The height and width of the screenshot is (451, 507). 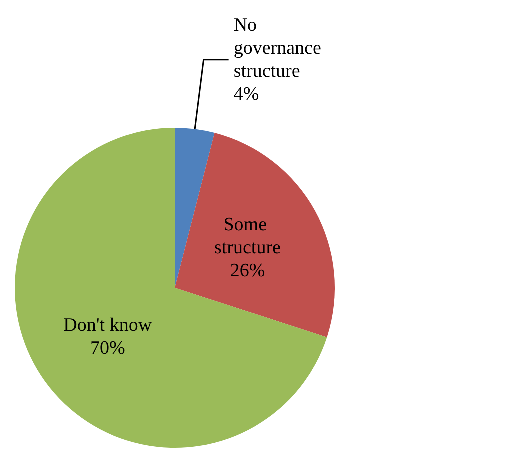 What do you see at coordinates (247, 94) in the screenshot?
I see `data-label: 4%` at bounding box center [247, 94].